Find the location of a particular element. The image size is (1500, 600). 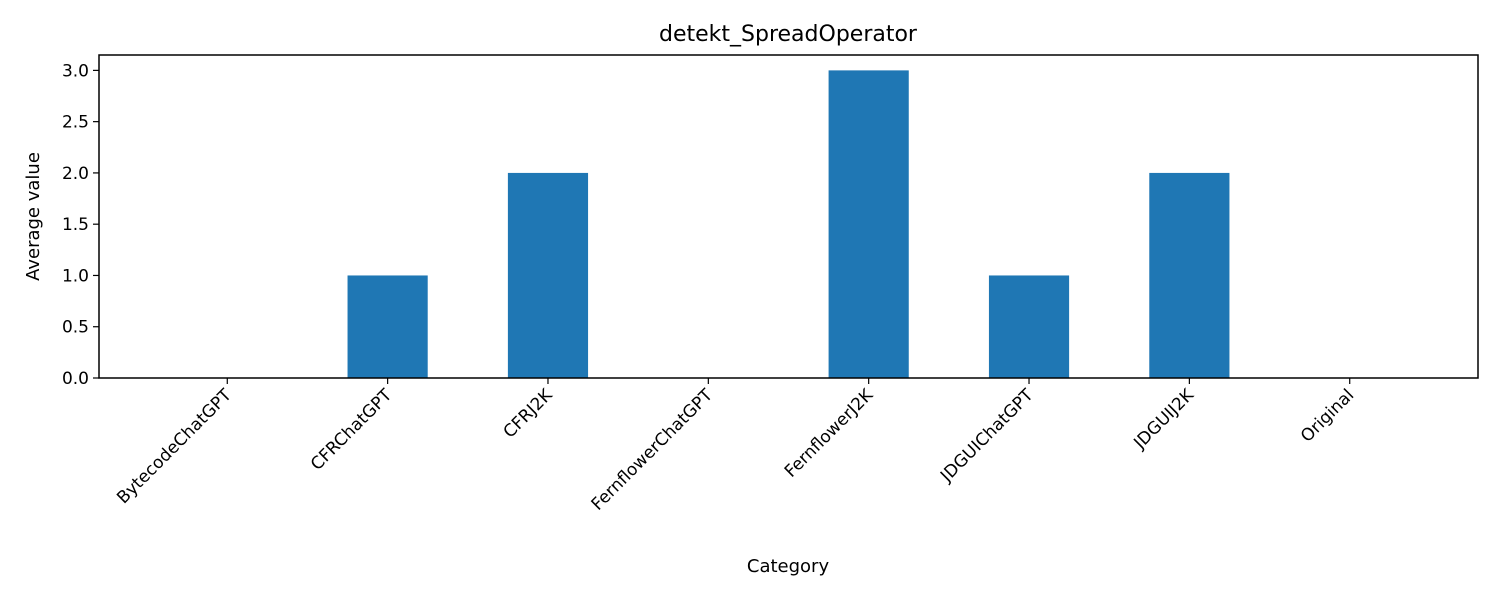

x-tick-label: CFRJ2K is located at coordinates (528, 413).